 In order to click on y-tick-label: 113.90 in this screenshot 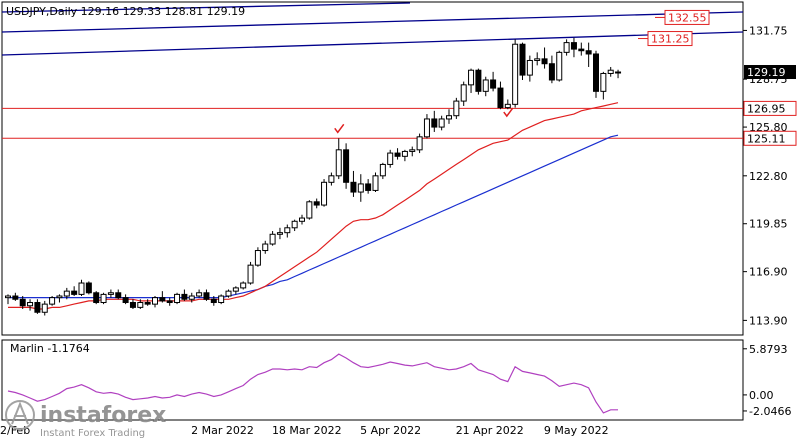, I will do `click(768, 320)`.